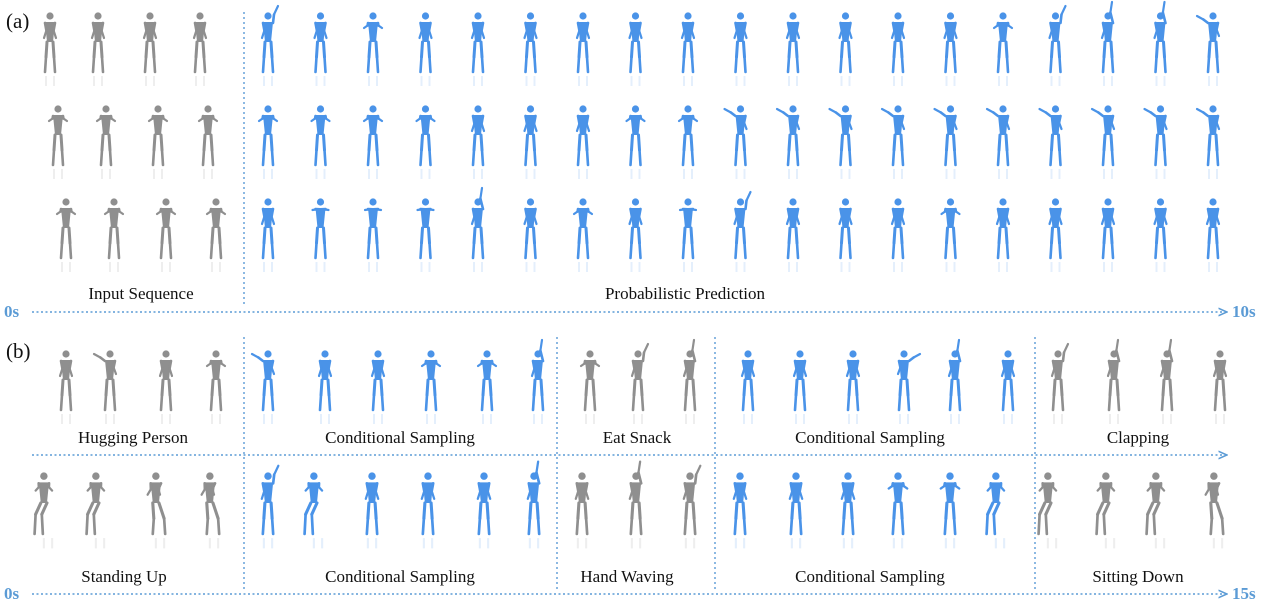 The height and width of the screenshot is (603, 1266). Describe the element at coordinates (12, 311) in the screenshot. I see `timeline-a-start: 0s` at that location.